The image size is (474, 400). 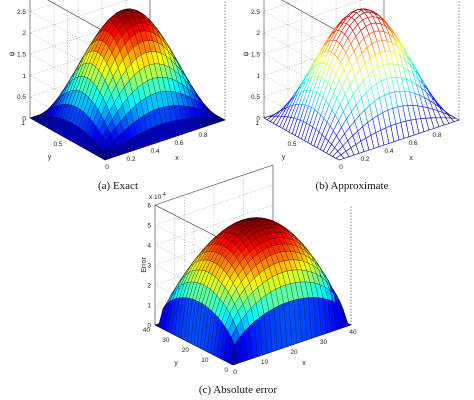 I want to click on x-tick-label: 20, so click(x=294, y=352).